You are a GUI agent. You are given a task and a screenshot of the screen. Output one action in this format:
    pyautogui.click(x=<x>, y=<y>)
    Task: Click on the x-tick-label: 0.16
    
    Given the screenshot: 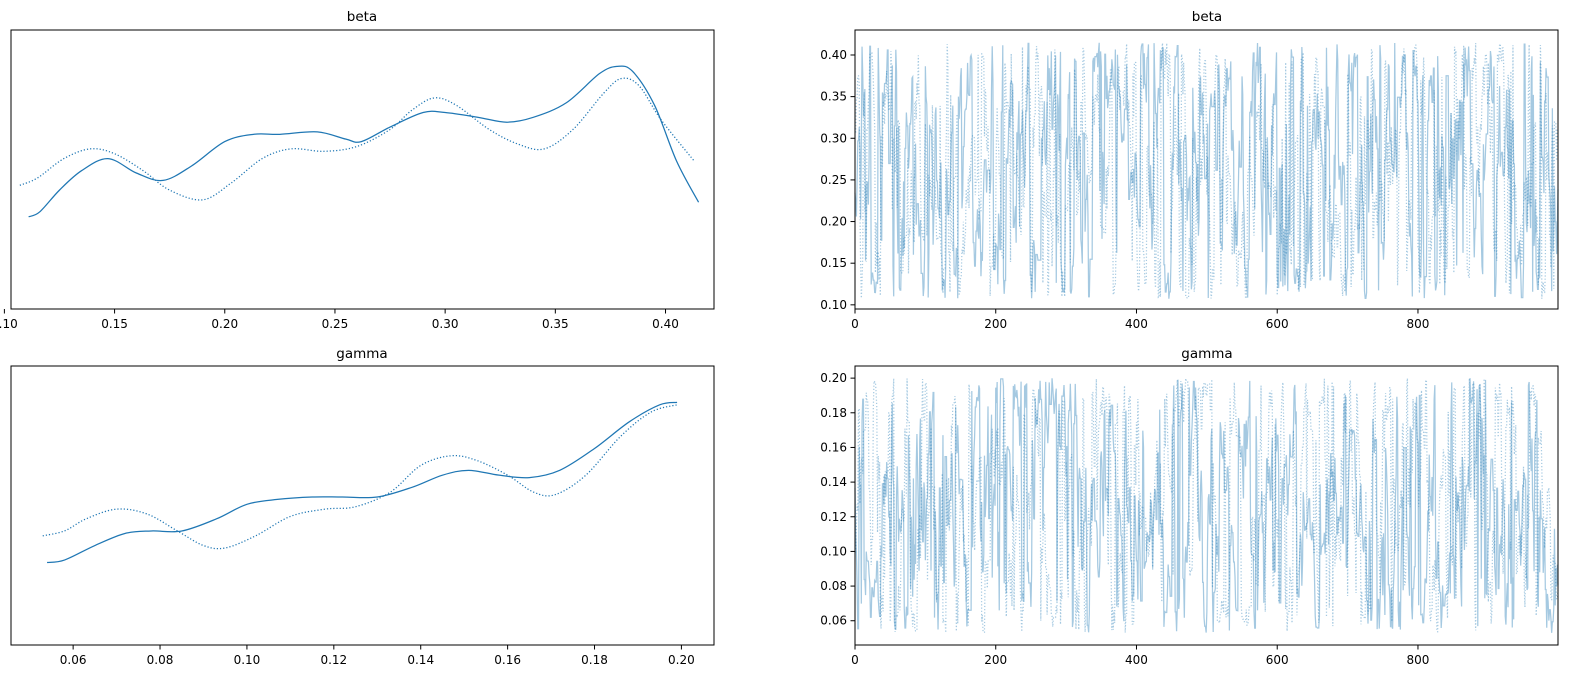 What is the action you would take?
    pyautogui.click(x=507, y=660)
    